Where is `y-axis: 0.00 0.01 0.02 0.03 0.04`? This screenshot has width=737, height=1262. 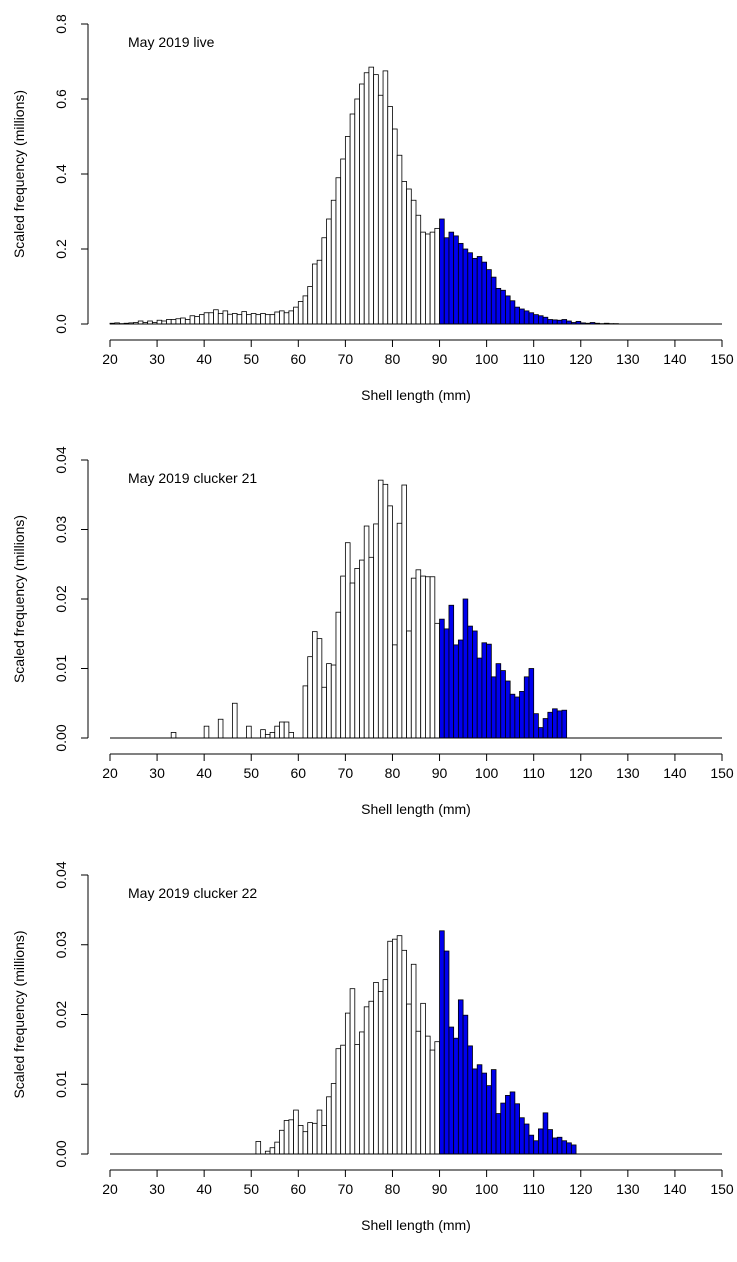 y-axis: 0.00 0.01 0.02 0.03 0.04 is located at coordinates (71, 599).